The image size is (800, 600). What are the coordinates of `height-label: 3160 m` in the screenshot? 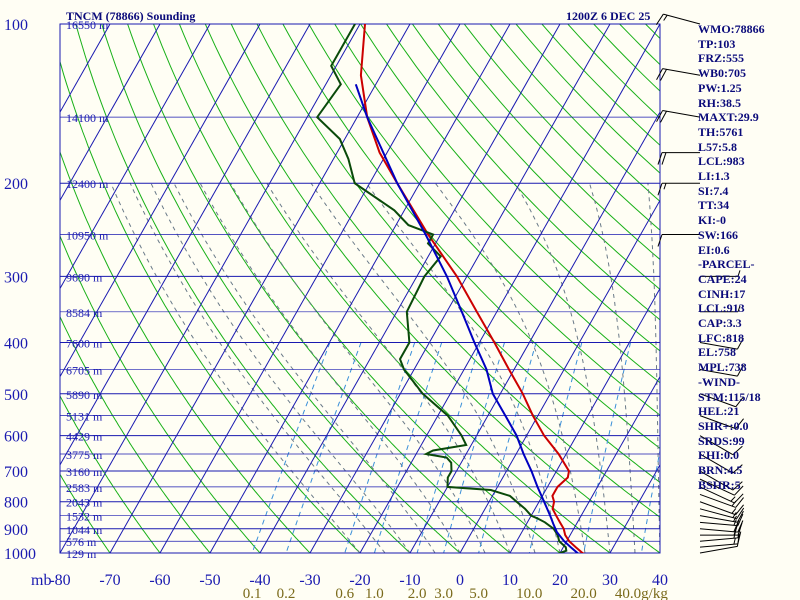 It's located at (84, 472).